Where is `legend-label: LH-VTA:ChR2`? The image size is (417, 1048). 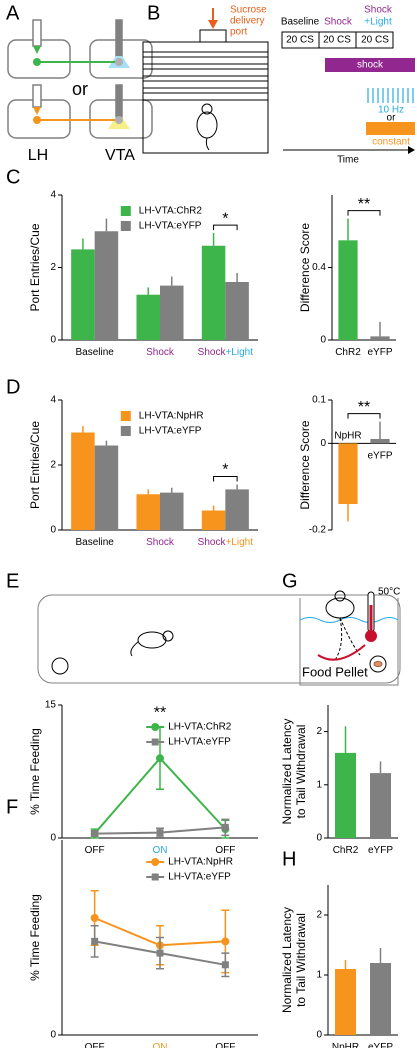 legend-label: LH-VTA:ChR2 is located at coordinates (171, 211).